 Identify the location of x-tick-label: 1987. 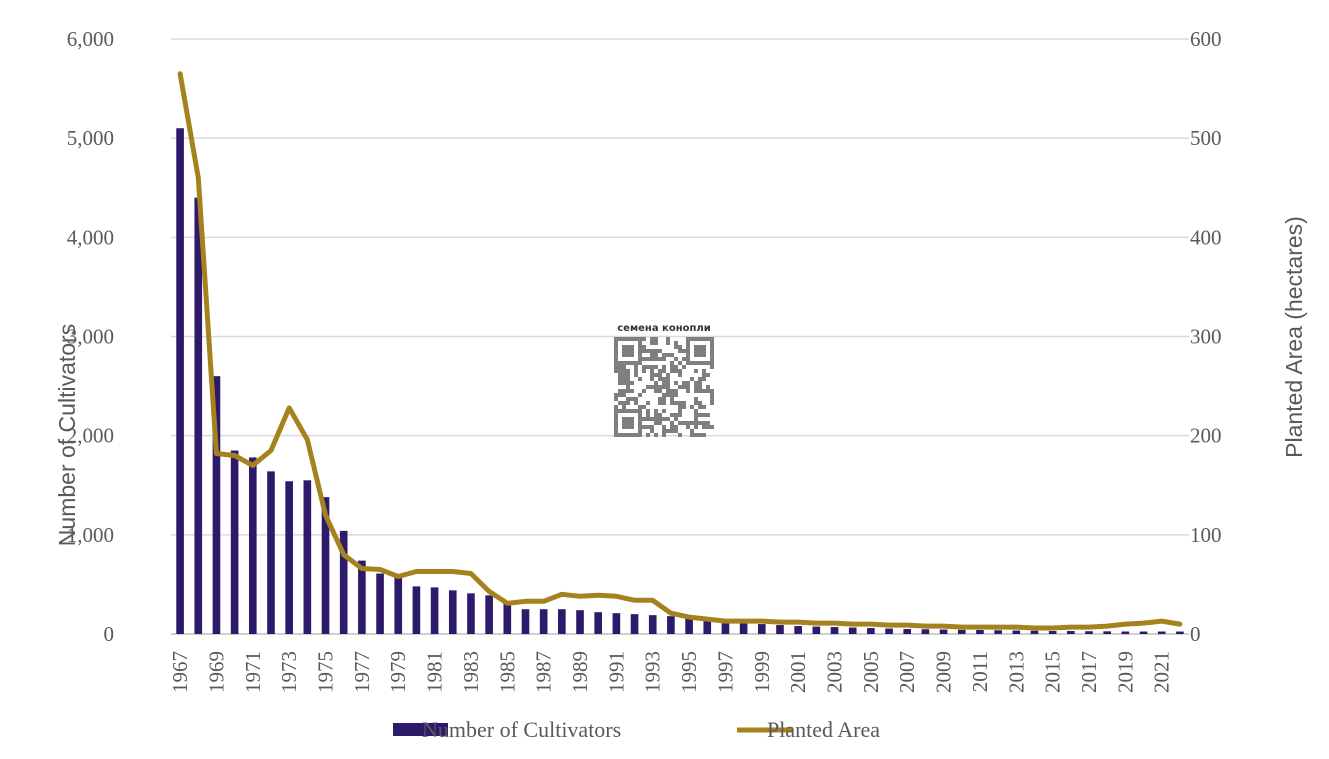
(544, 672).